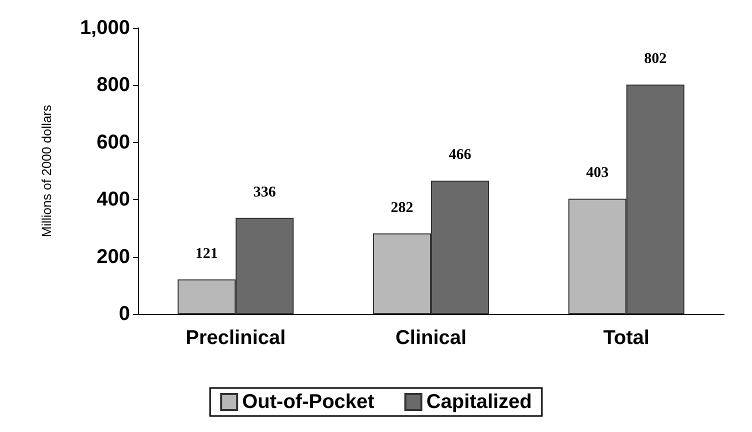 The image size is (752, 432). I want to click on data-label: 802, so click(655, 59).